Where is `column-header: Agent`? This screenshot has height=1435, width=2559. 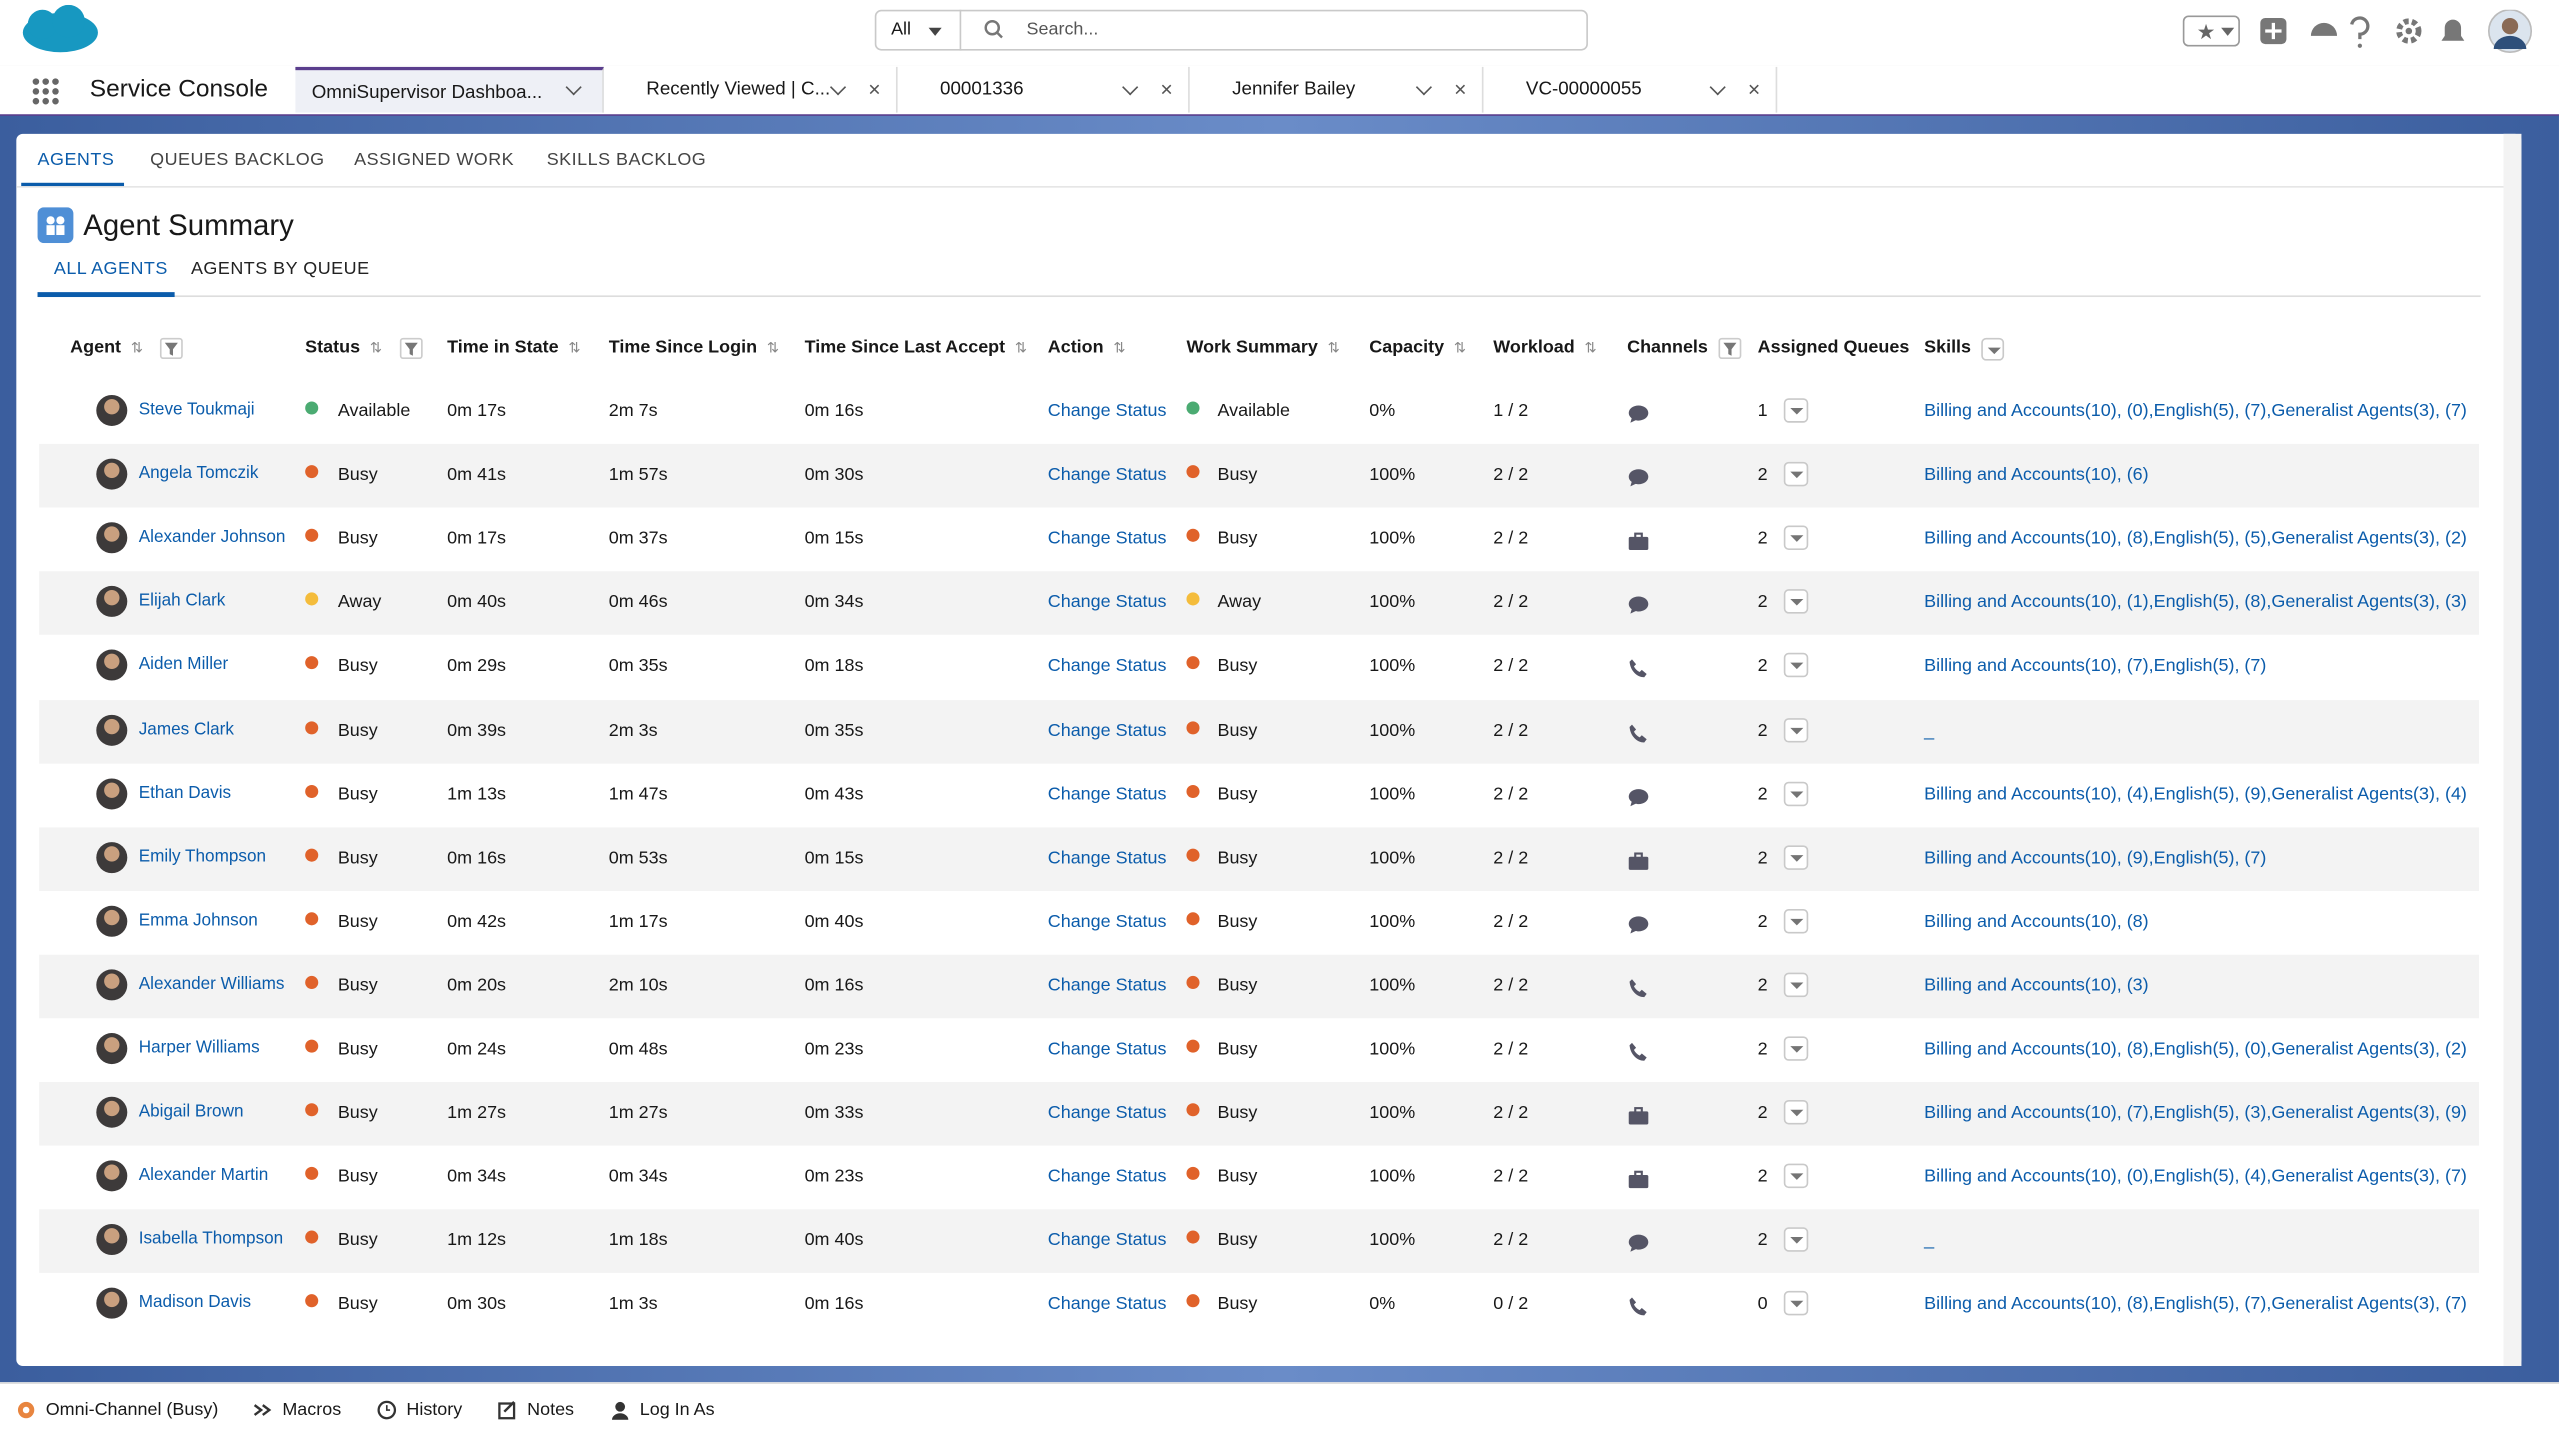 column-header: Agent is located at coordinates (96, 347).